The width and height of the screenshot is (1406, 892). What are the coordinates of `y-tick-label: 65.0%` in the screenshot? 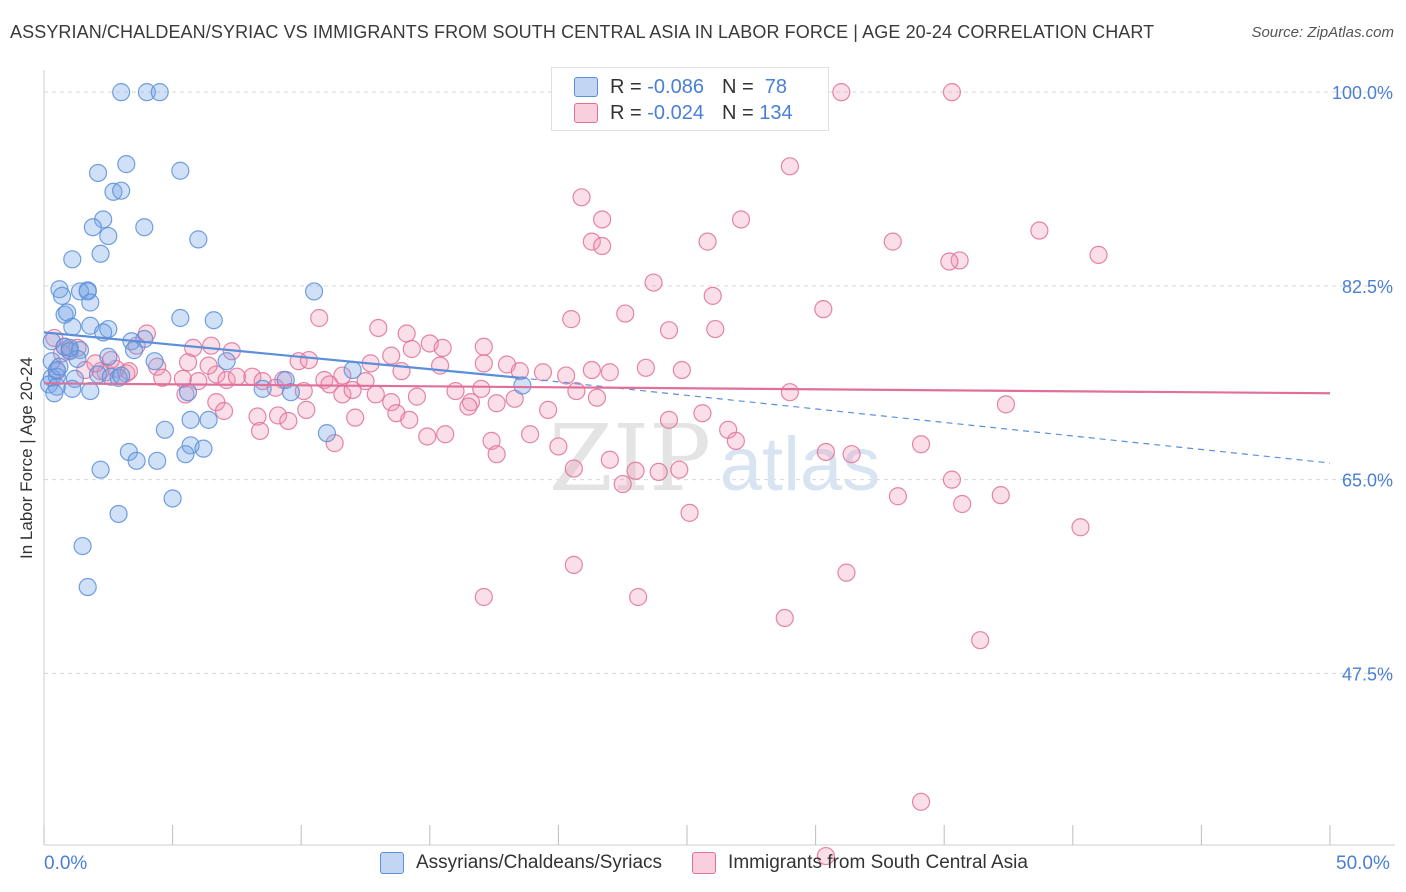 It's located at (1367, 481).